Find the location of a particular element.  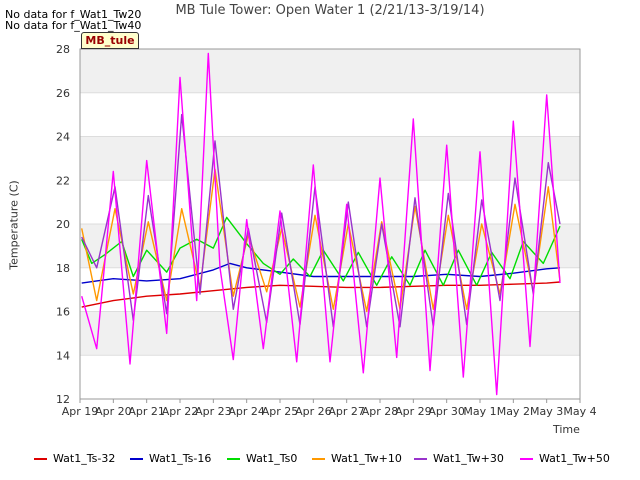

legend-item: Wat1_Tw+30 is located at coordinates (459, 458).